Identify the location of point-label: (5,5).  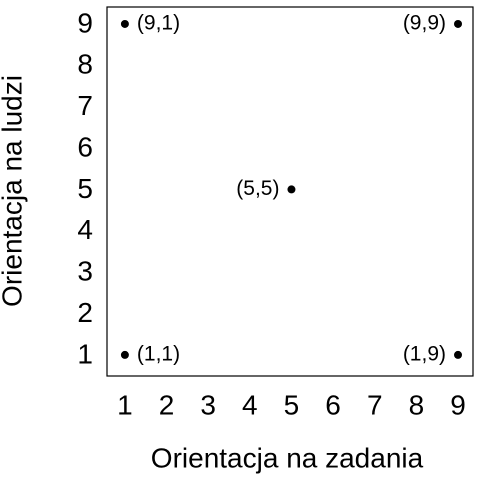
(257, 188).